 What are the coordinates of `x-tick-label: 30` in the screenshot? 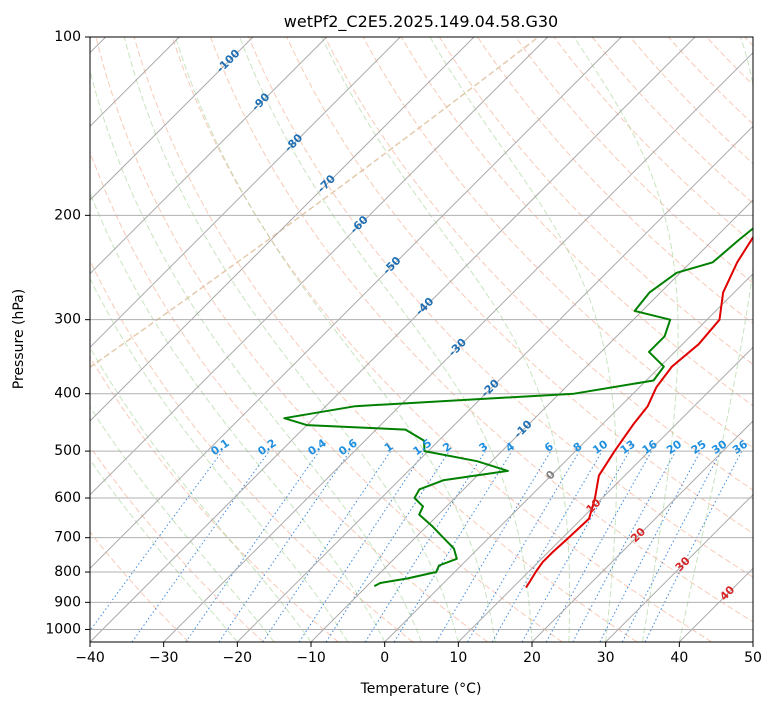 It's located at (606, 658).